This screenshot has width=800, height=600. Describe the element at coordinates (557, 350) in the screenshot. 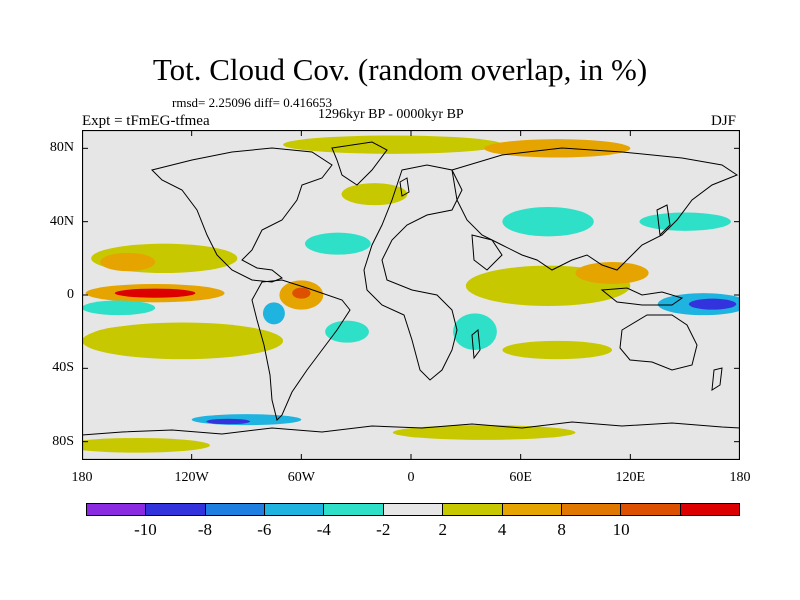

I see `anomaly-south-indian-positive` at that location.